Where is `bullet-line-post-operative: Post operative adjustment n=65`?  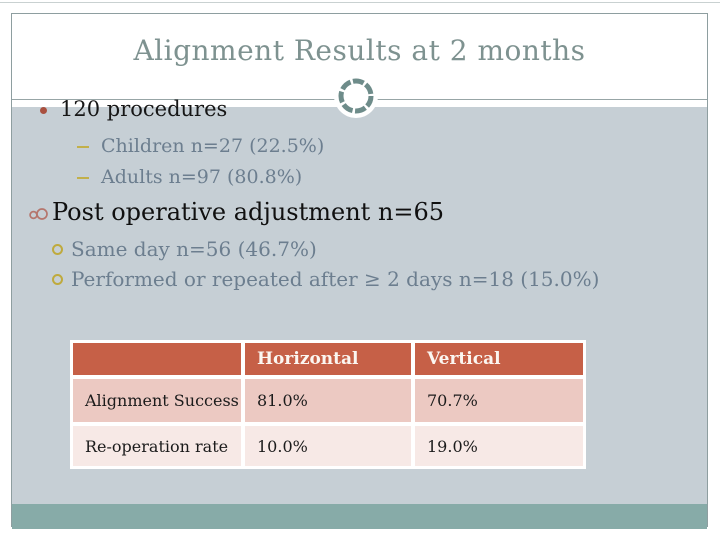 bullet-line-post-operative: Post operative adjustment n=65 is located at coordinates (236, 212).